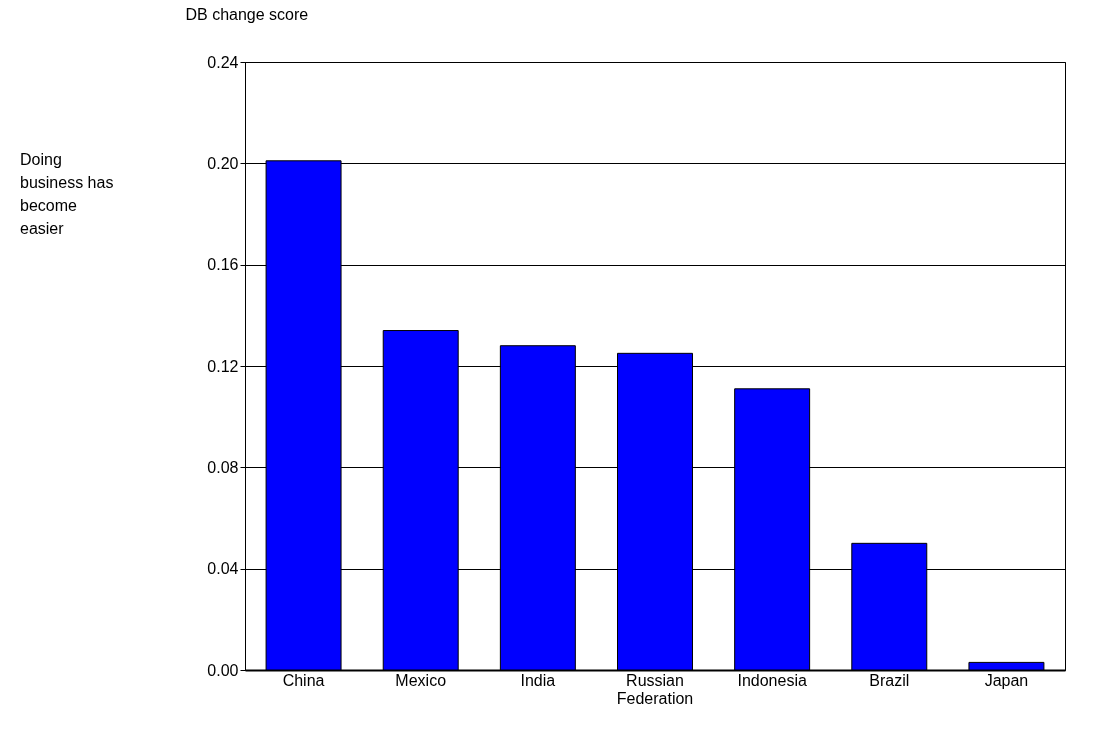  Describe the element at coordinates (247, 14) in the screenshot. I see `y-axis-title: DB change score` at that location.